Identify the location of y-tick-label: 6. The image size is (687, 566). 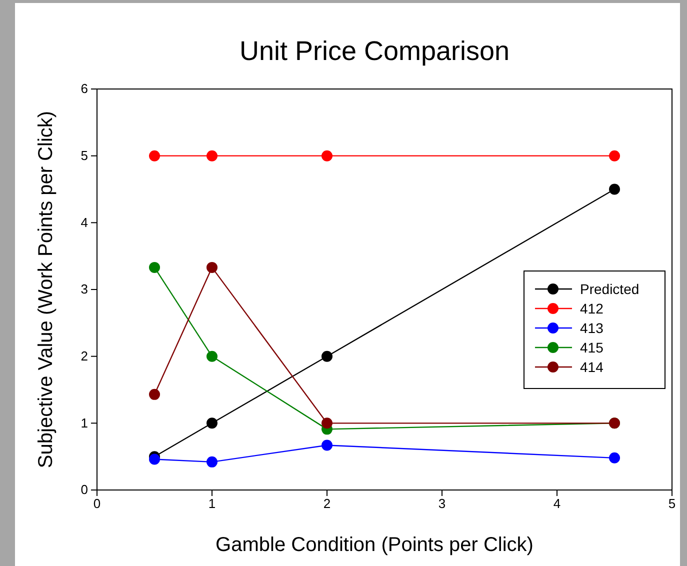
(84, 88).